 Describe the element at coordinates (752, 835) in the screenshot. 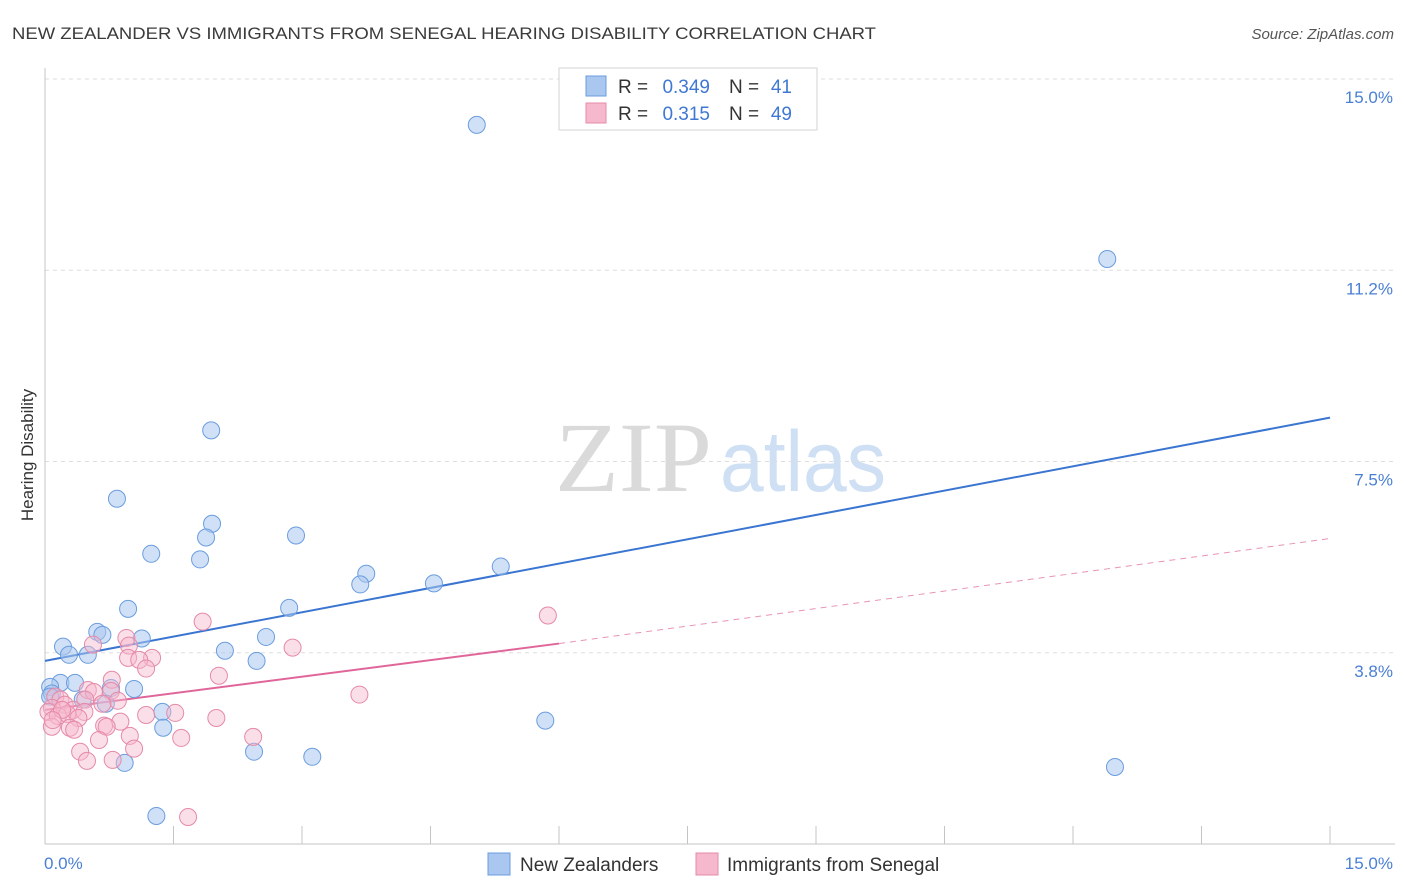

I see `x-ticks` at that location.